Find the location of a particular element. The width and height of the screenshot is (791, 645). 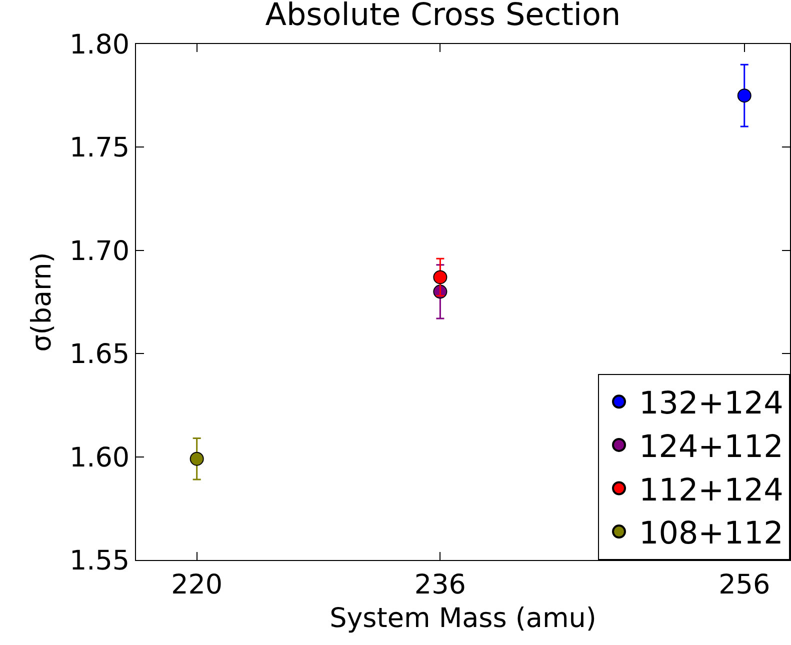

x-tick-label: 236 is located at coordinates (440, 584).